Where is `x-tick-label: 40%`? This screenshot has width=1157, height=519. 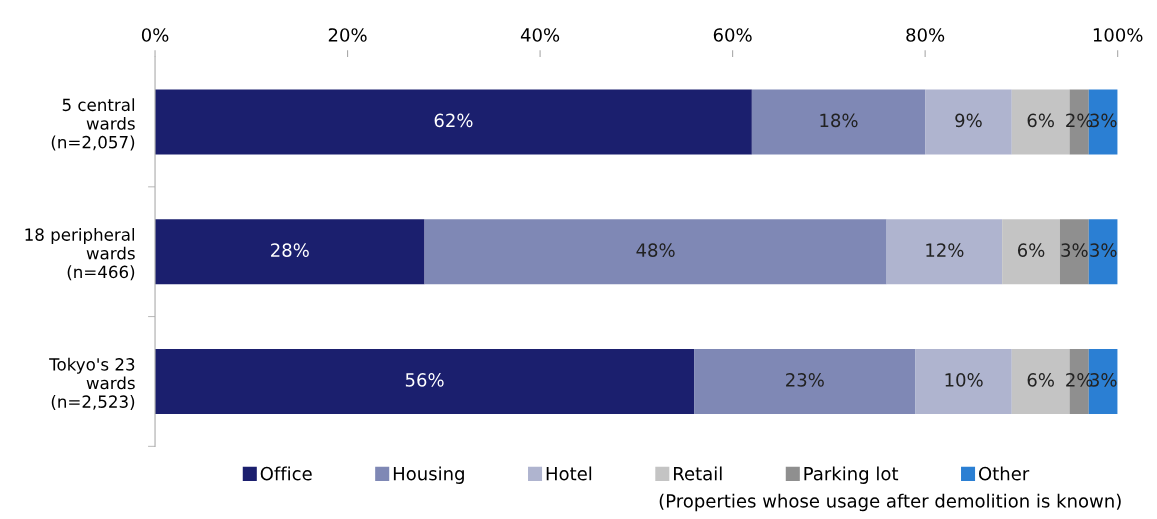
x-tick-label: 40% is located at coordinates (540, 35).